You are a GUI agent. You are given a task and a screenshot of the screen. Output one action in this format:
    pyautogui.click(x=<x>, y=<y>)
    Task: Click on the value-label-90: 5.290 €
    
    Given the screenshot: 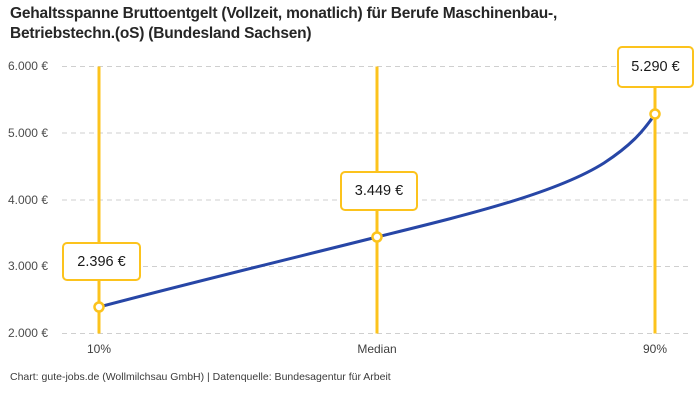 What is the action you would take?
    pyautogui.click(x=655, y=67)
    